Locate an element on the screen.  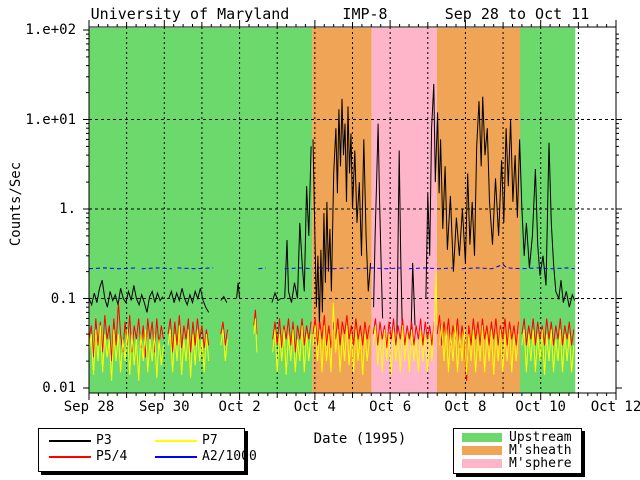
x-tick-label: Oct 4 is located at coordinates (314, 407).